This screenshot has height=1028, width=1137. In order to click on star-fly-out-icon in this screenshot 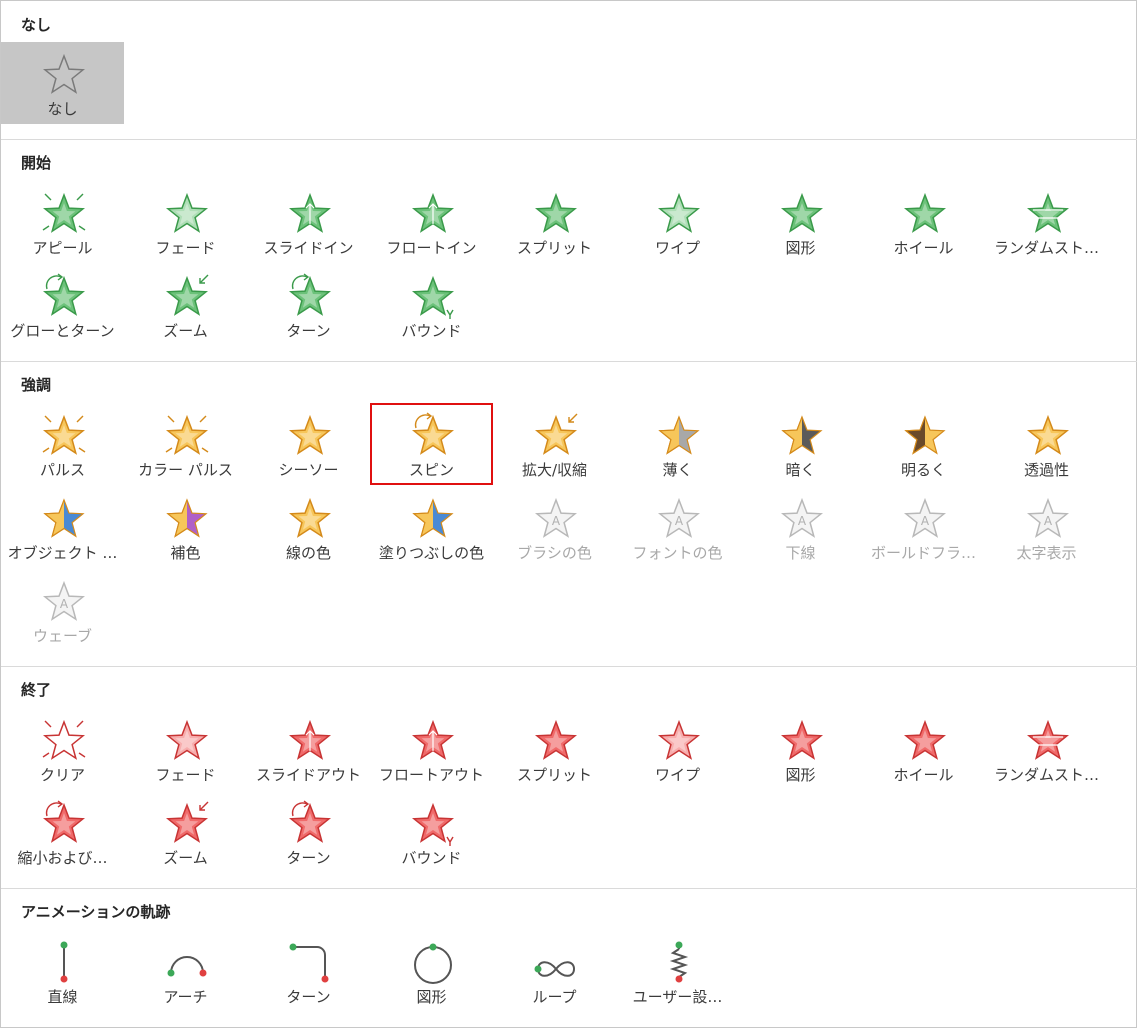, I will do `click(310, 740)`.